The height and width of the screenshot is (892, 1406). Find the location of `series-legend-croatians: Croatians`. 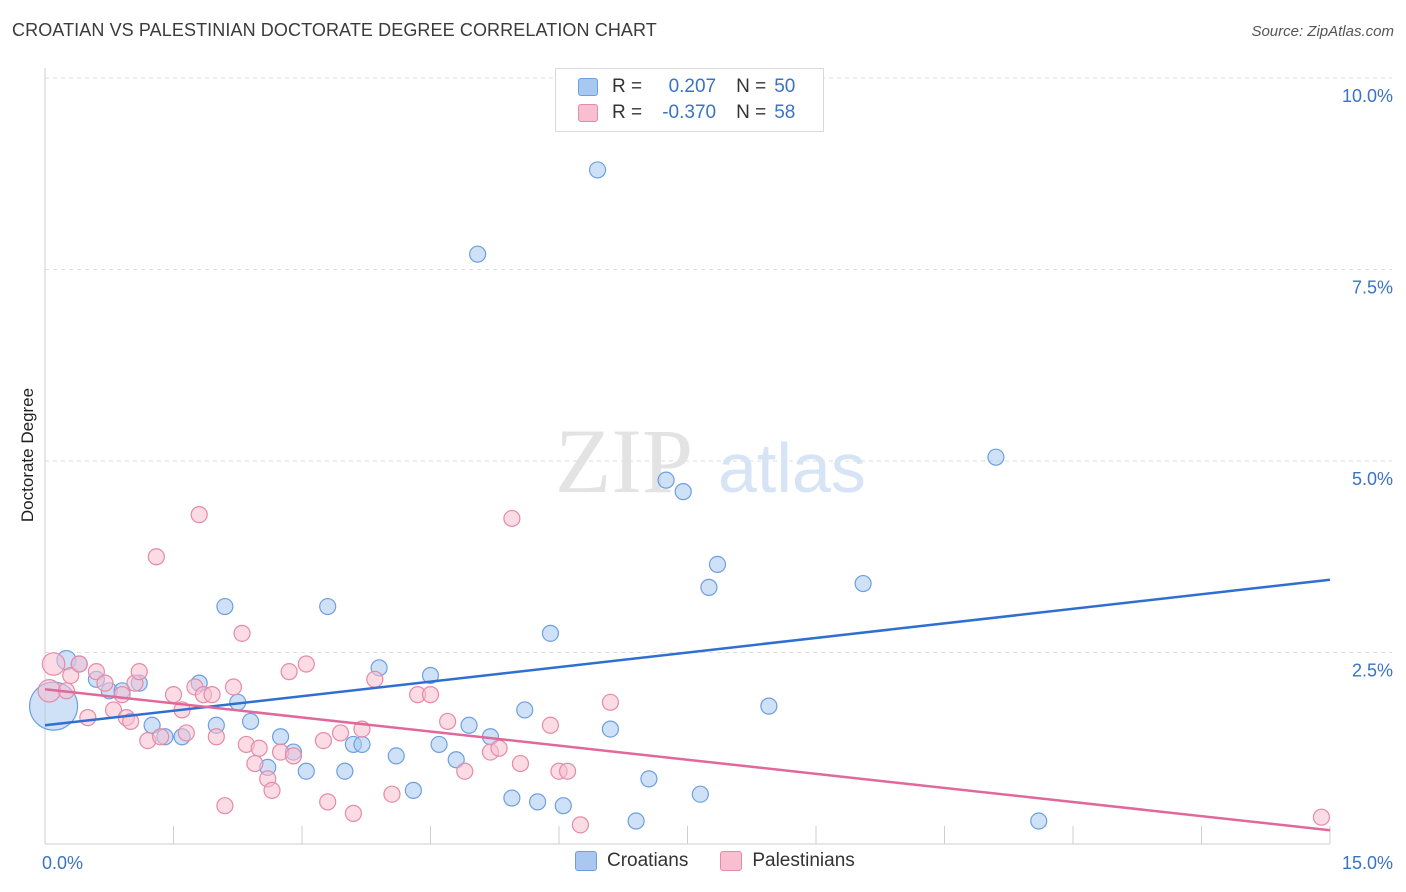

series-legend-croatians: Croatians is located at coordinates (631, 861).